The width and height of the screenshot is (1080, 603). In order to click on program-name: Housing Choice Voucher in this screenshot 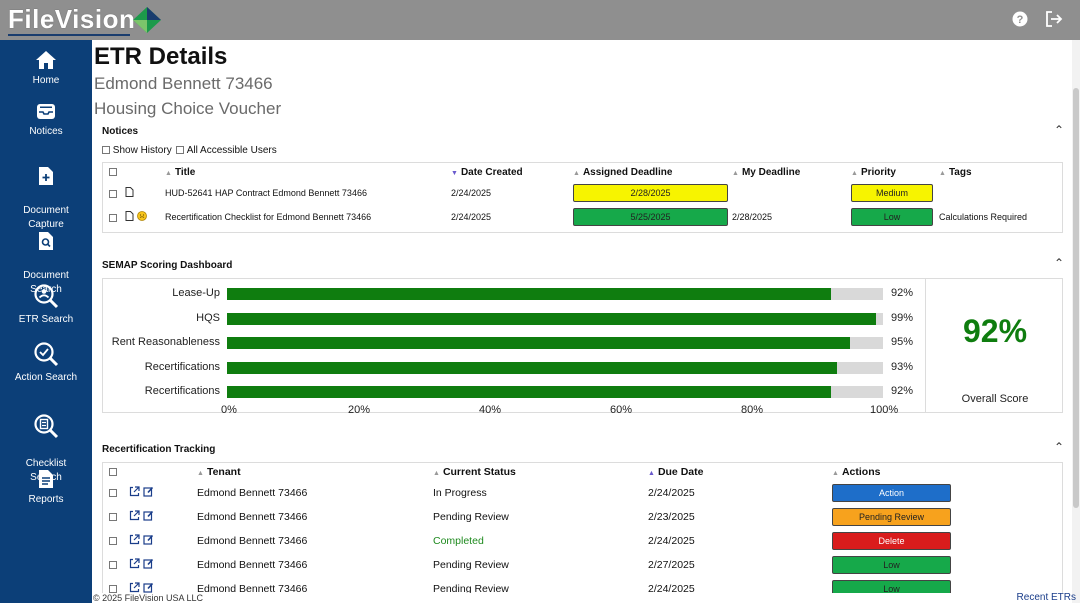, I will do `click(188, 108)`.